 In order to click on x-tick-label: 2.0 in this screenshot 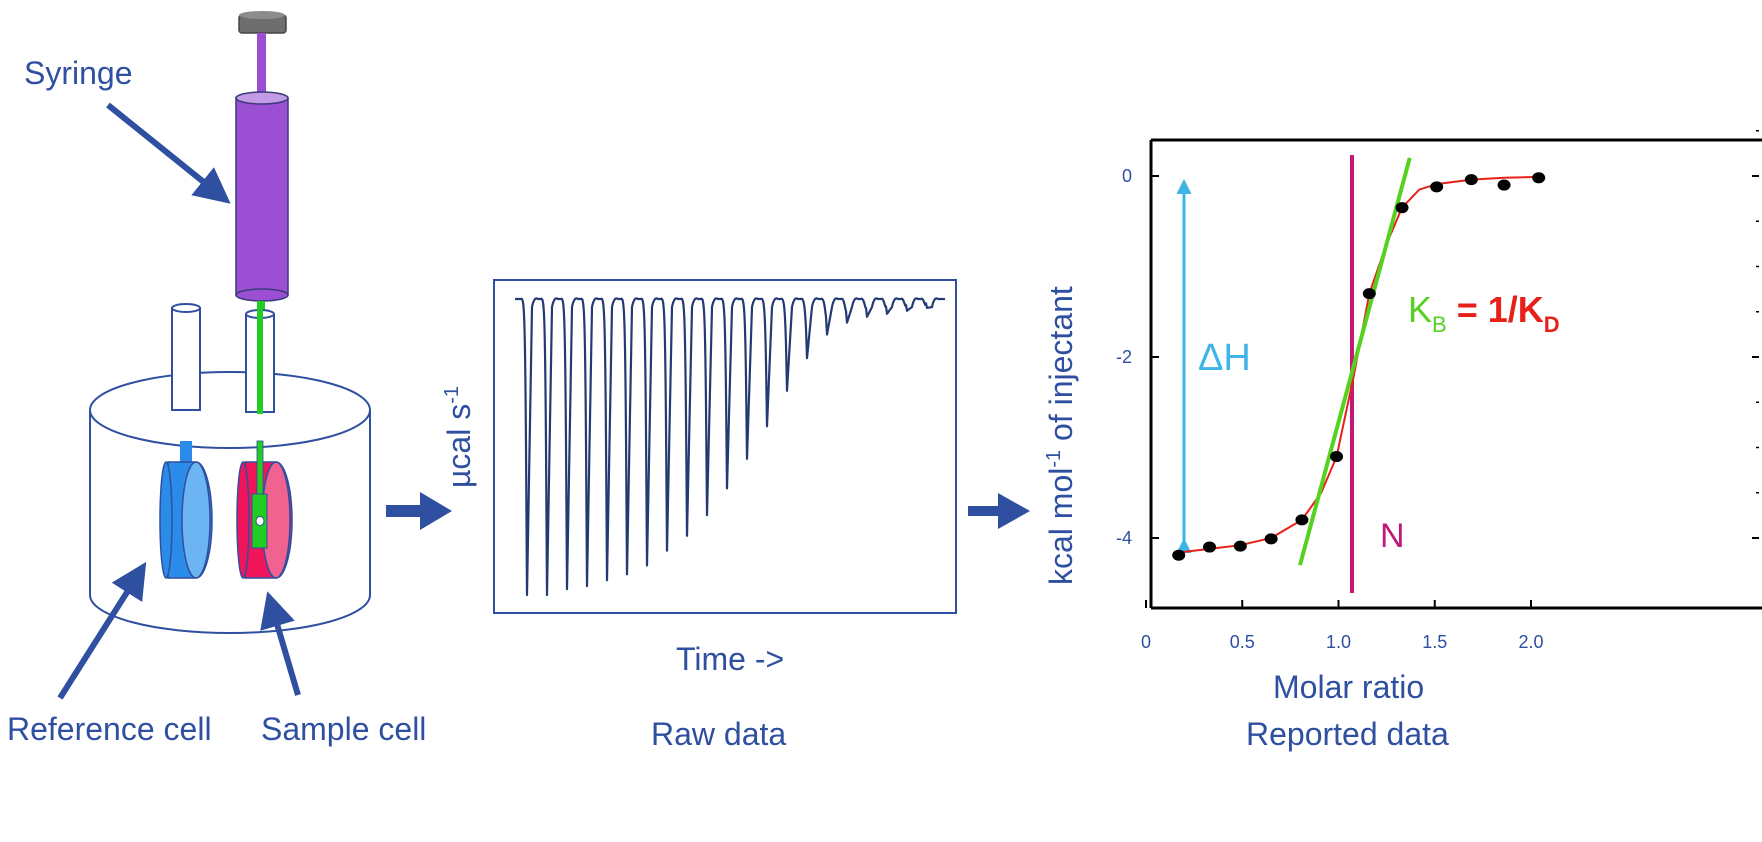, I will do `click(1530, 642)`.